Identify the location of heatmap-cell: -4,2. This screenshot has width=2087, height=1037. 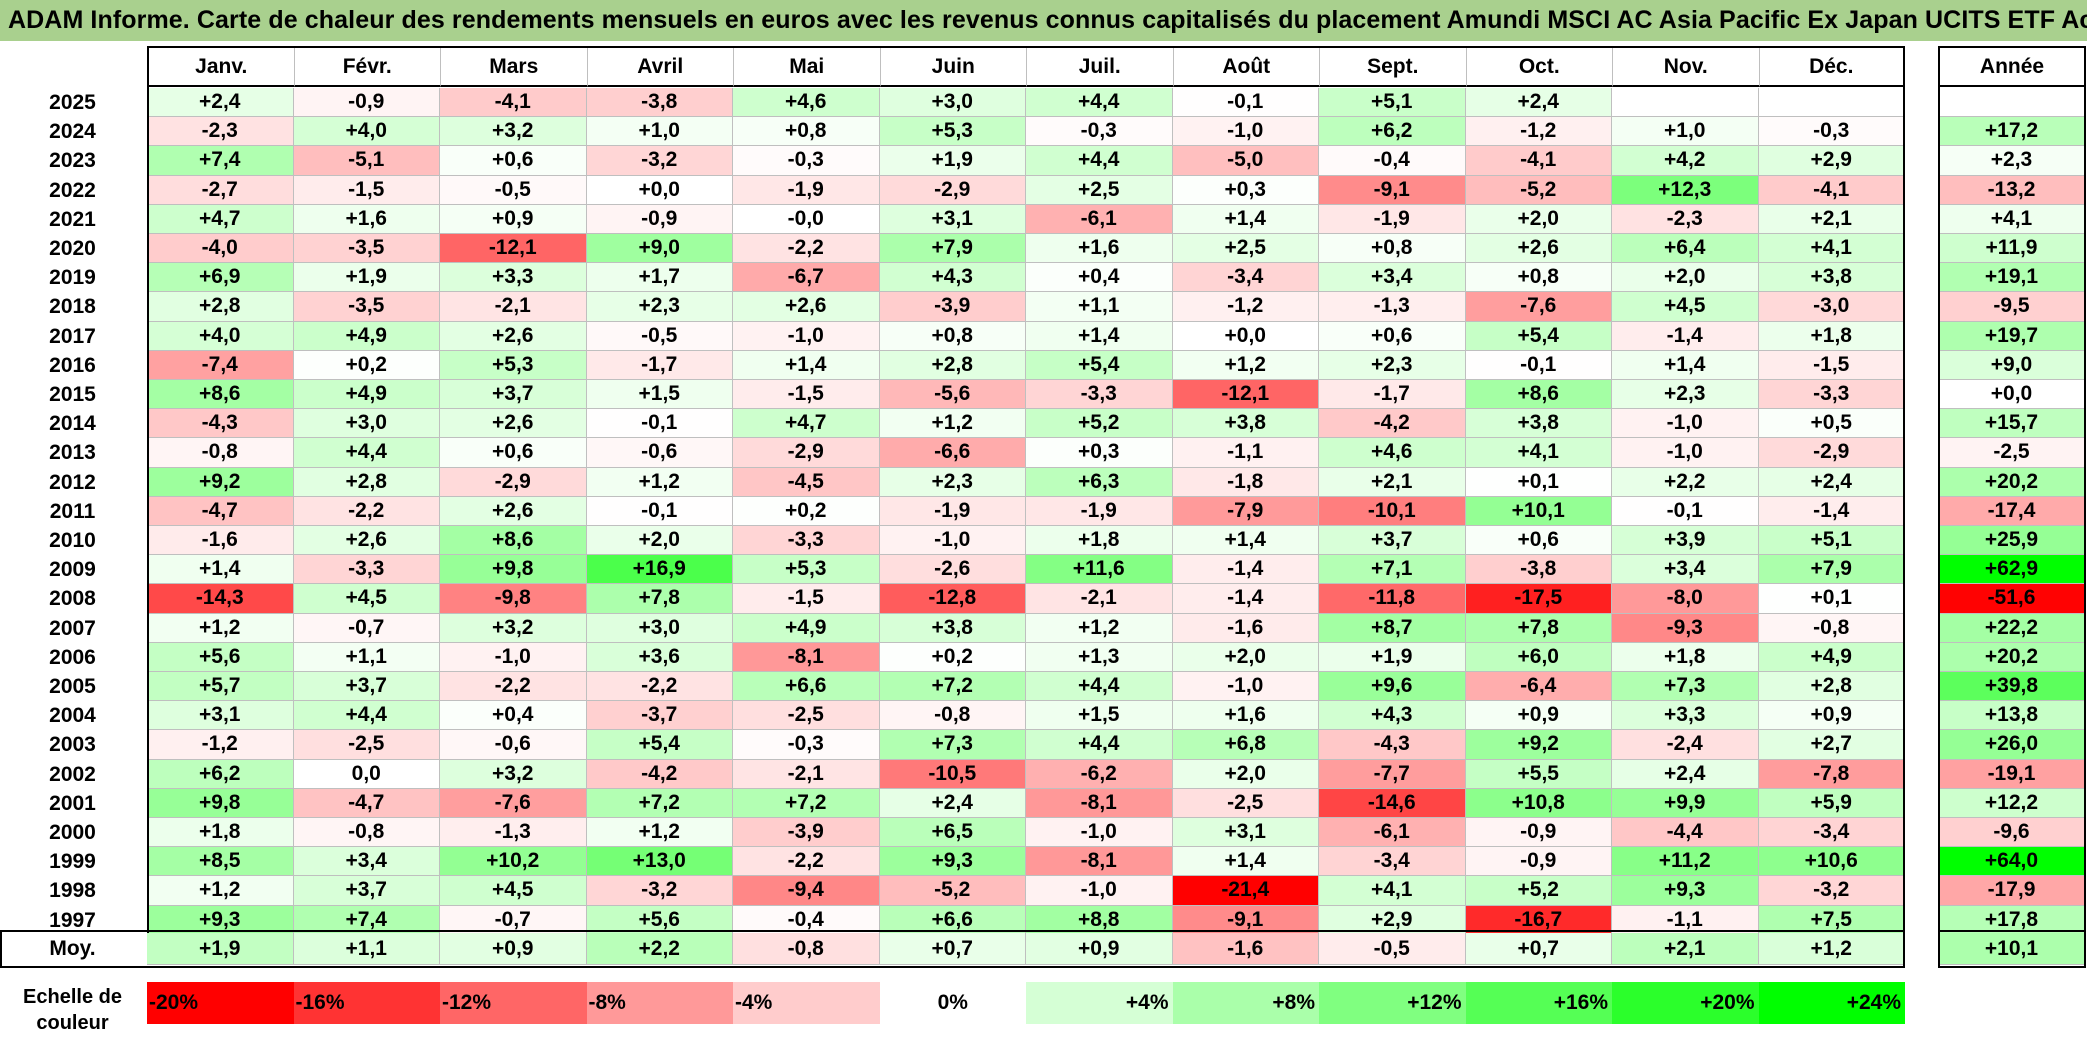
(1392, 424).